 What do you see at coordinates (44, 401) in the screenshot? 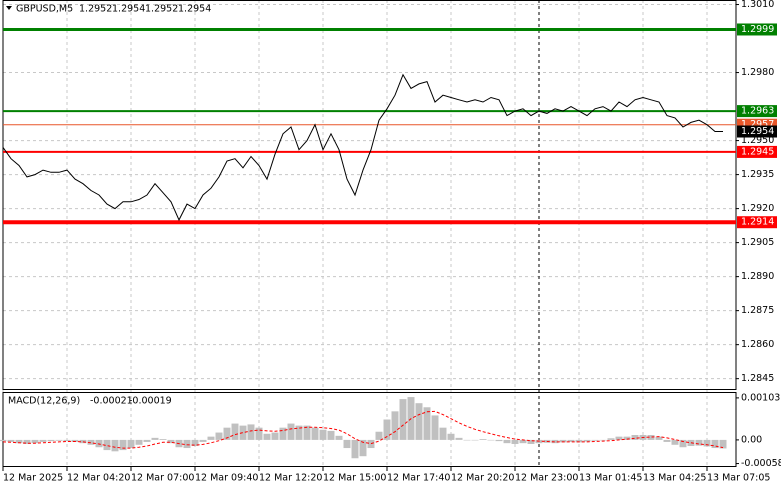
I see `macd-title: MACD(12,26,9)` at bounding box center [44, 401].